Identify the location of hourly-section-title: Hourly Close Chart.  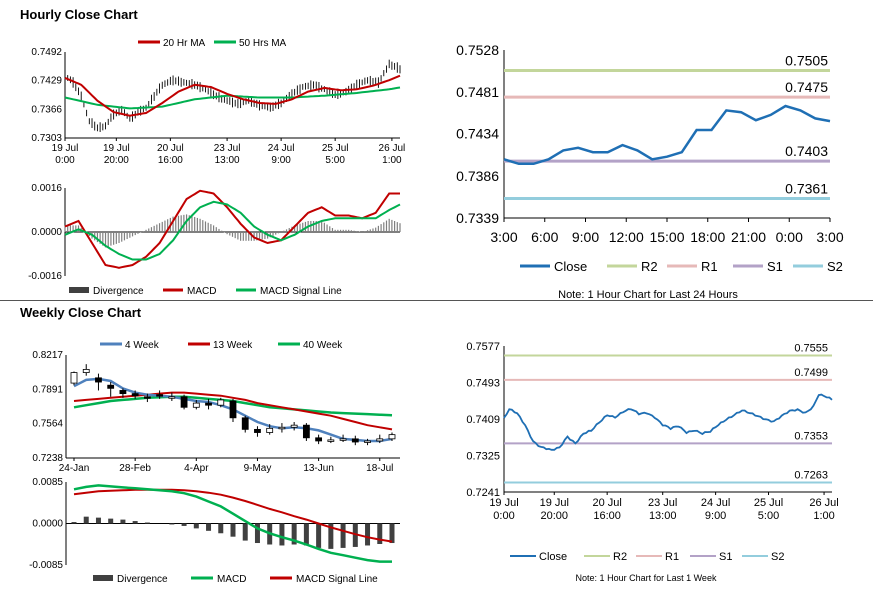
(79, 14).